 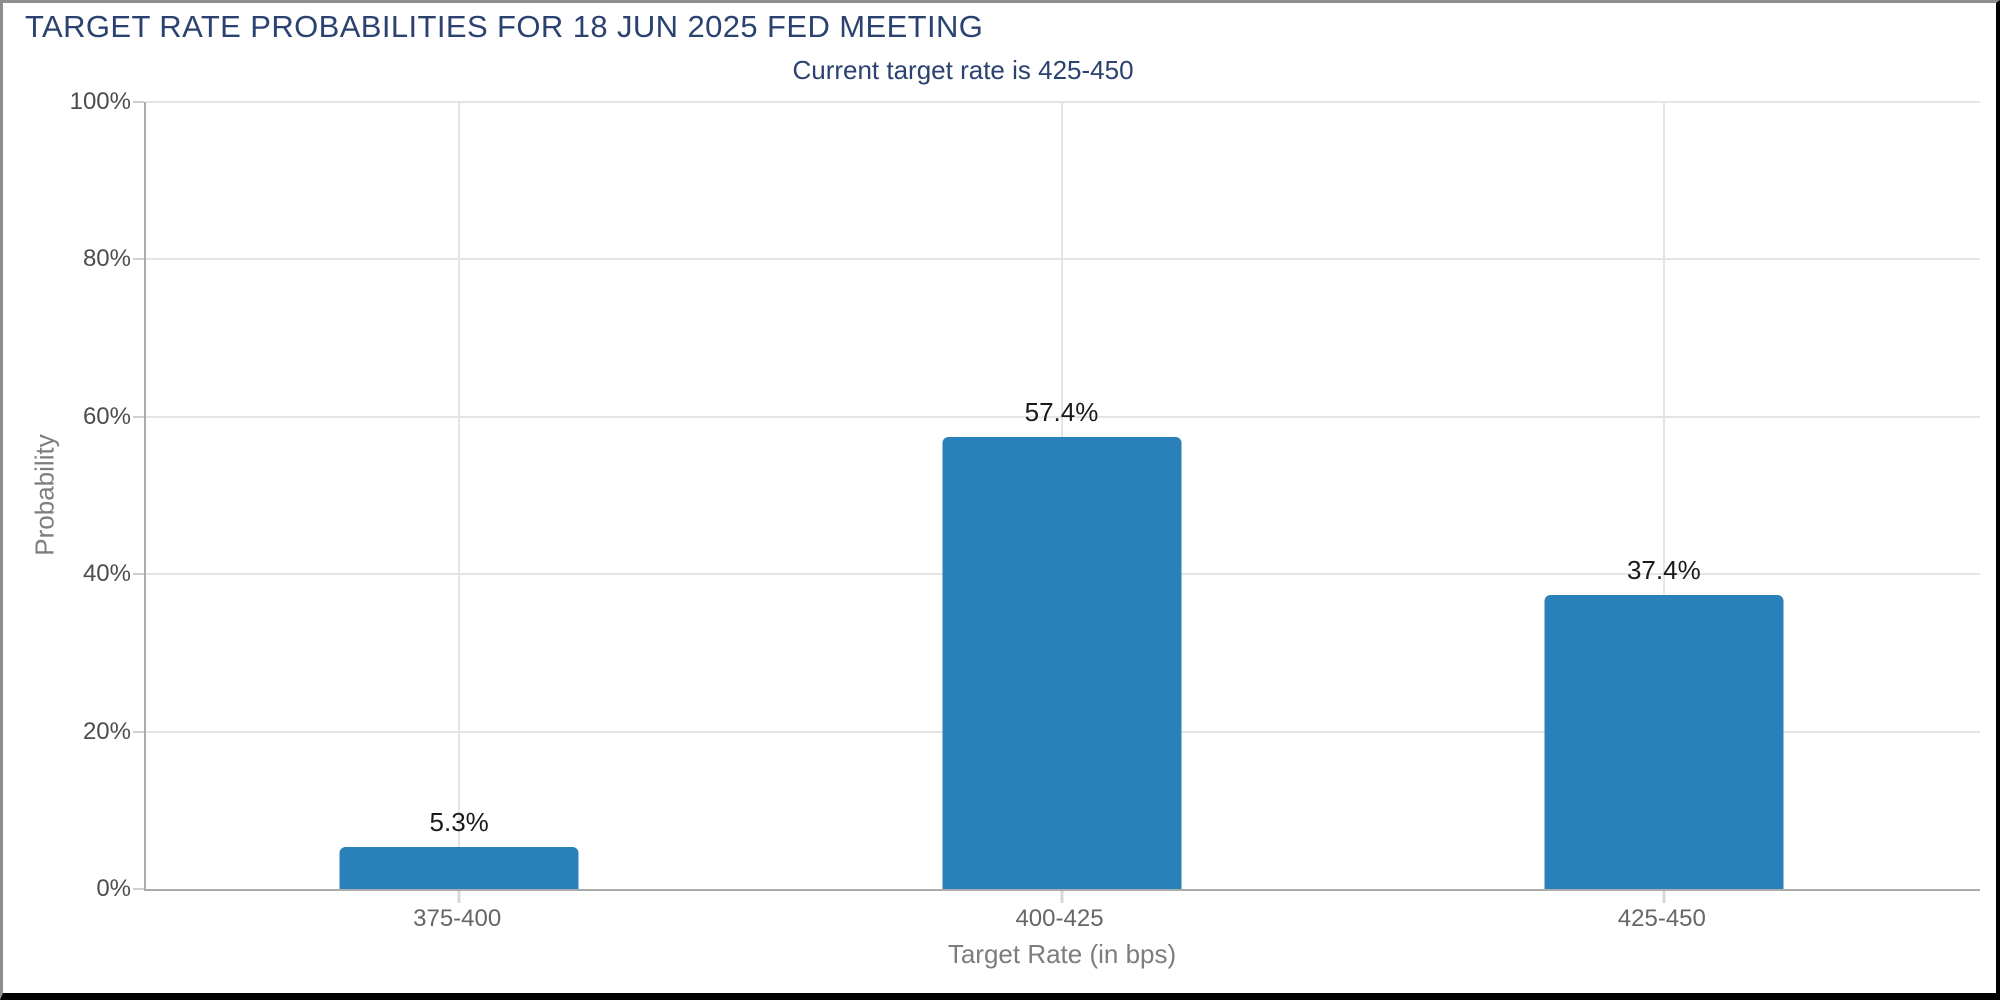 I want to click on y-tick-label: 20%, so click(x=106, y=731).